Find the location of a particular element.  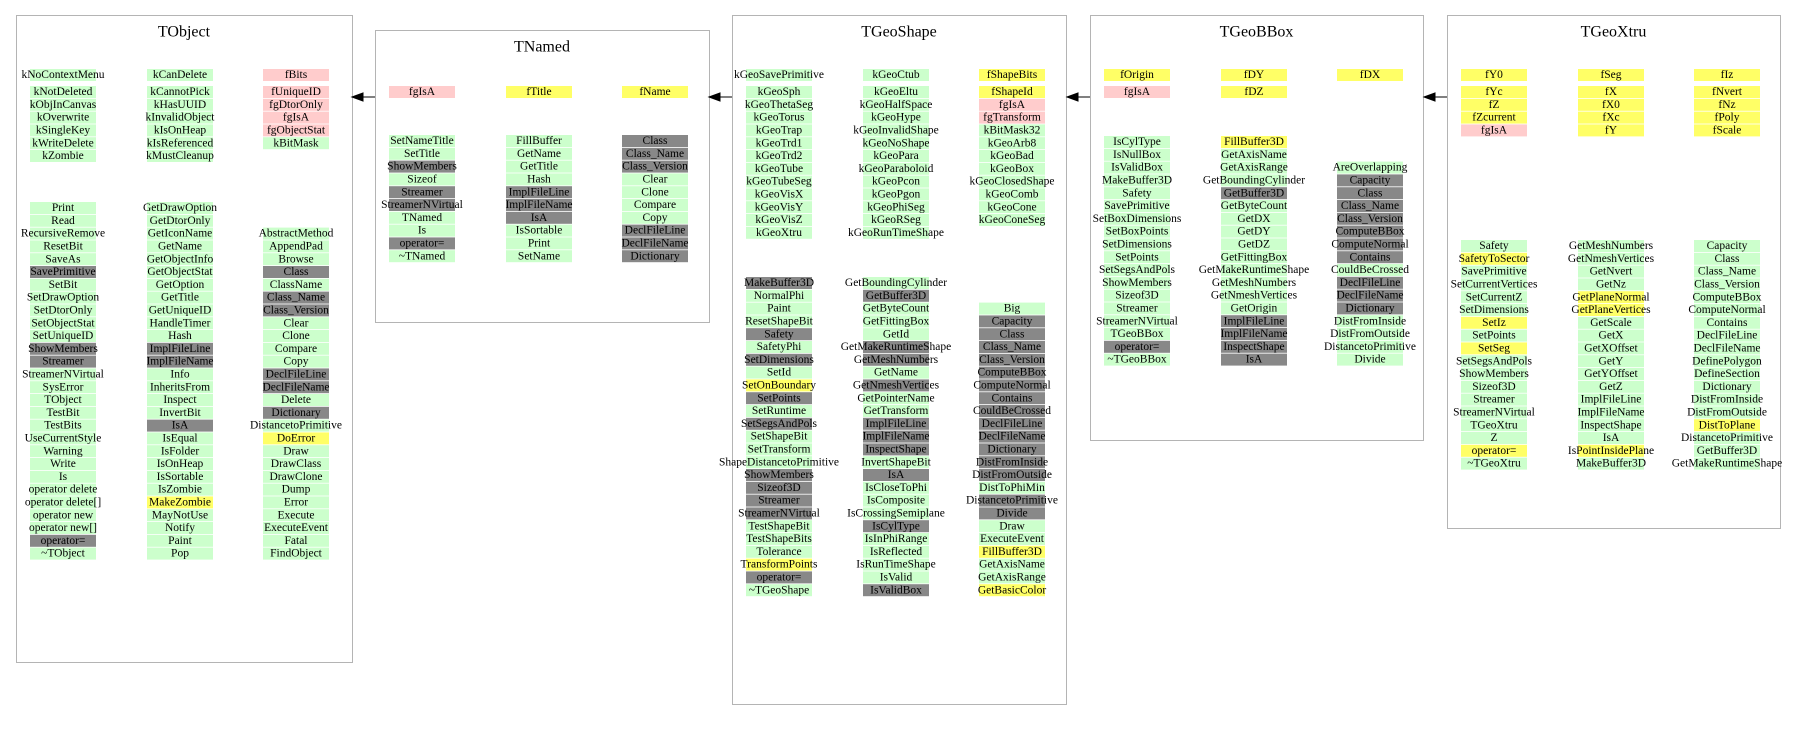

method: operator new is located at coordinates (63, 515).